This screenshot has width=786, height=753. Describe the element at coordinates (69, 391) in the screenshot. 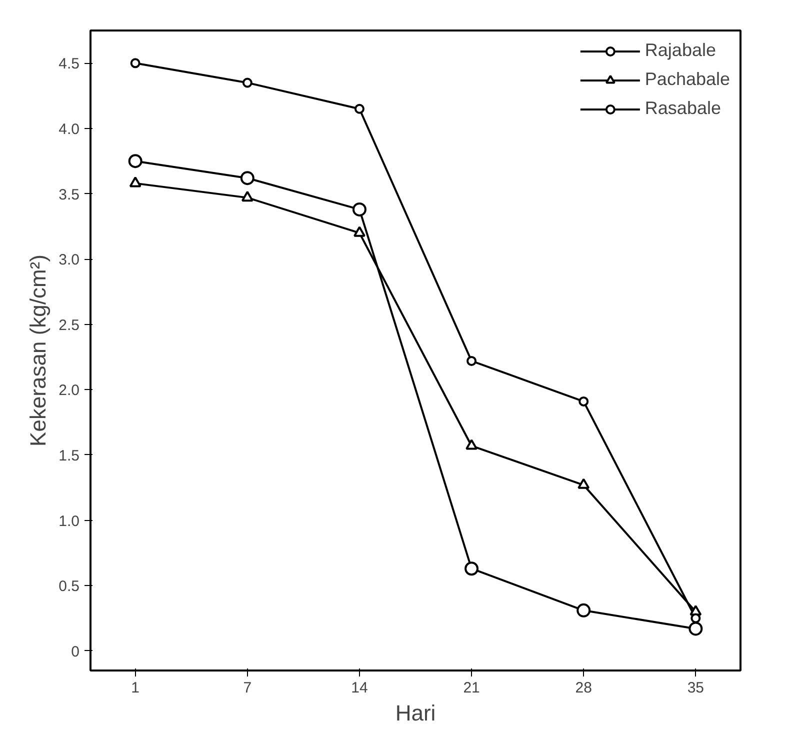

I see `y-tick-label: 2.0` at that location.